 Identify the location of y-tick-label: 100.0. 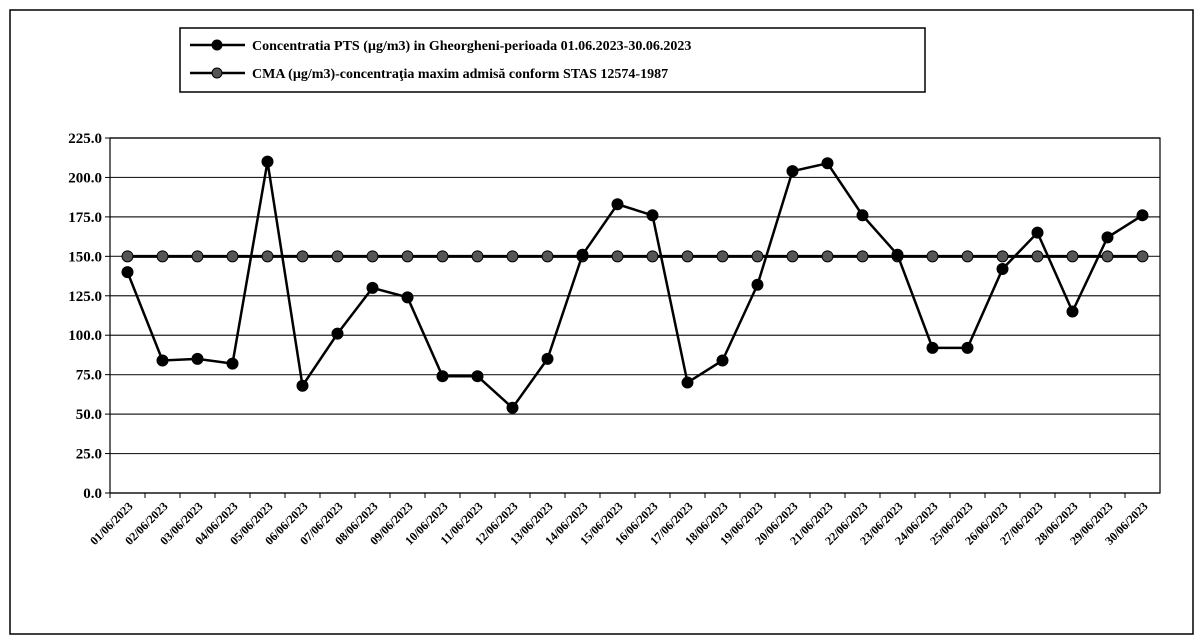
(85, 336).